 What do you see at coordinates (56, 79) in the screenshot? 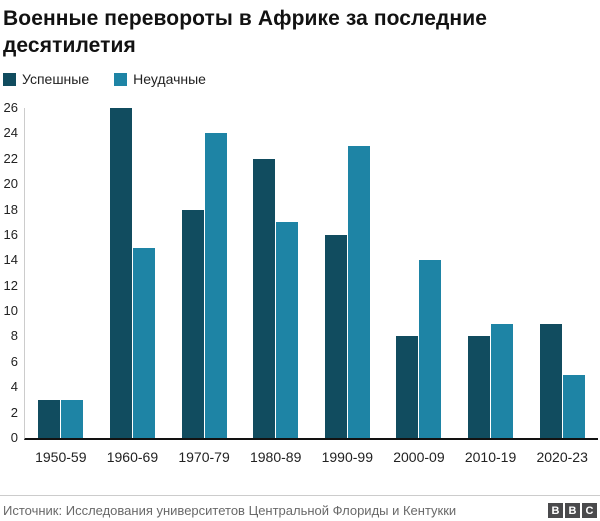
I see `legend-label-successful: Успешные` at bounding box center [56, 79].